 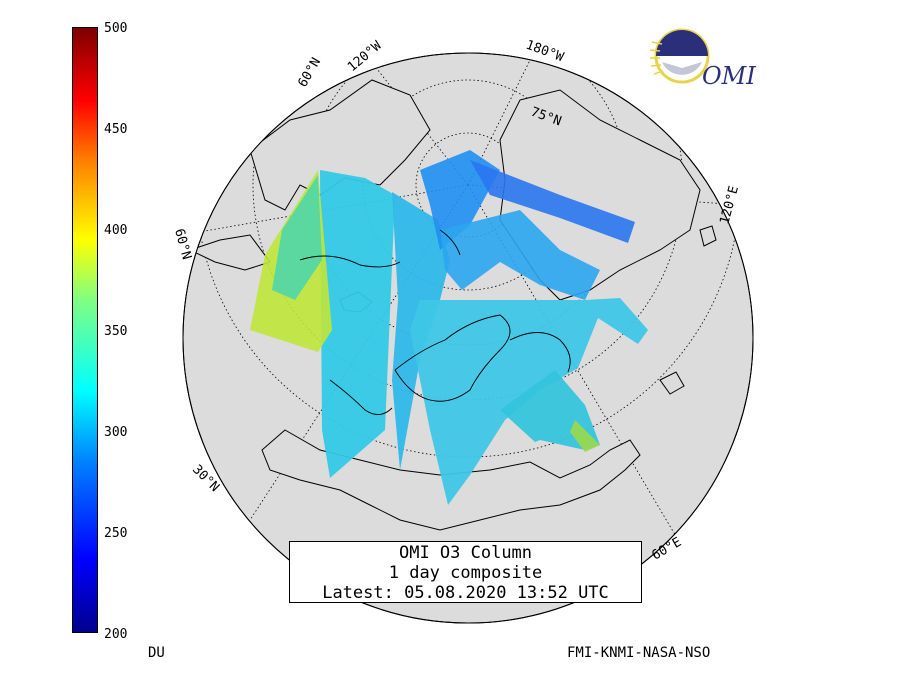 I want to click on colorbar-tick-300: 300, so click(x=116, y=432).